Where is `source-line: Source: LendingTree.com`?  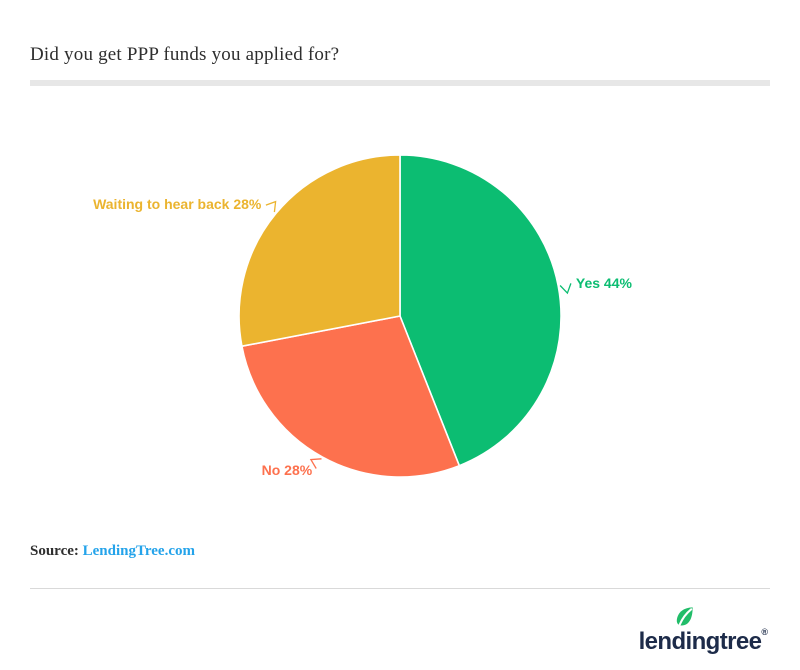
source-line: Source: LendingTree.com is located at coordinates (112, 551).